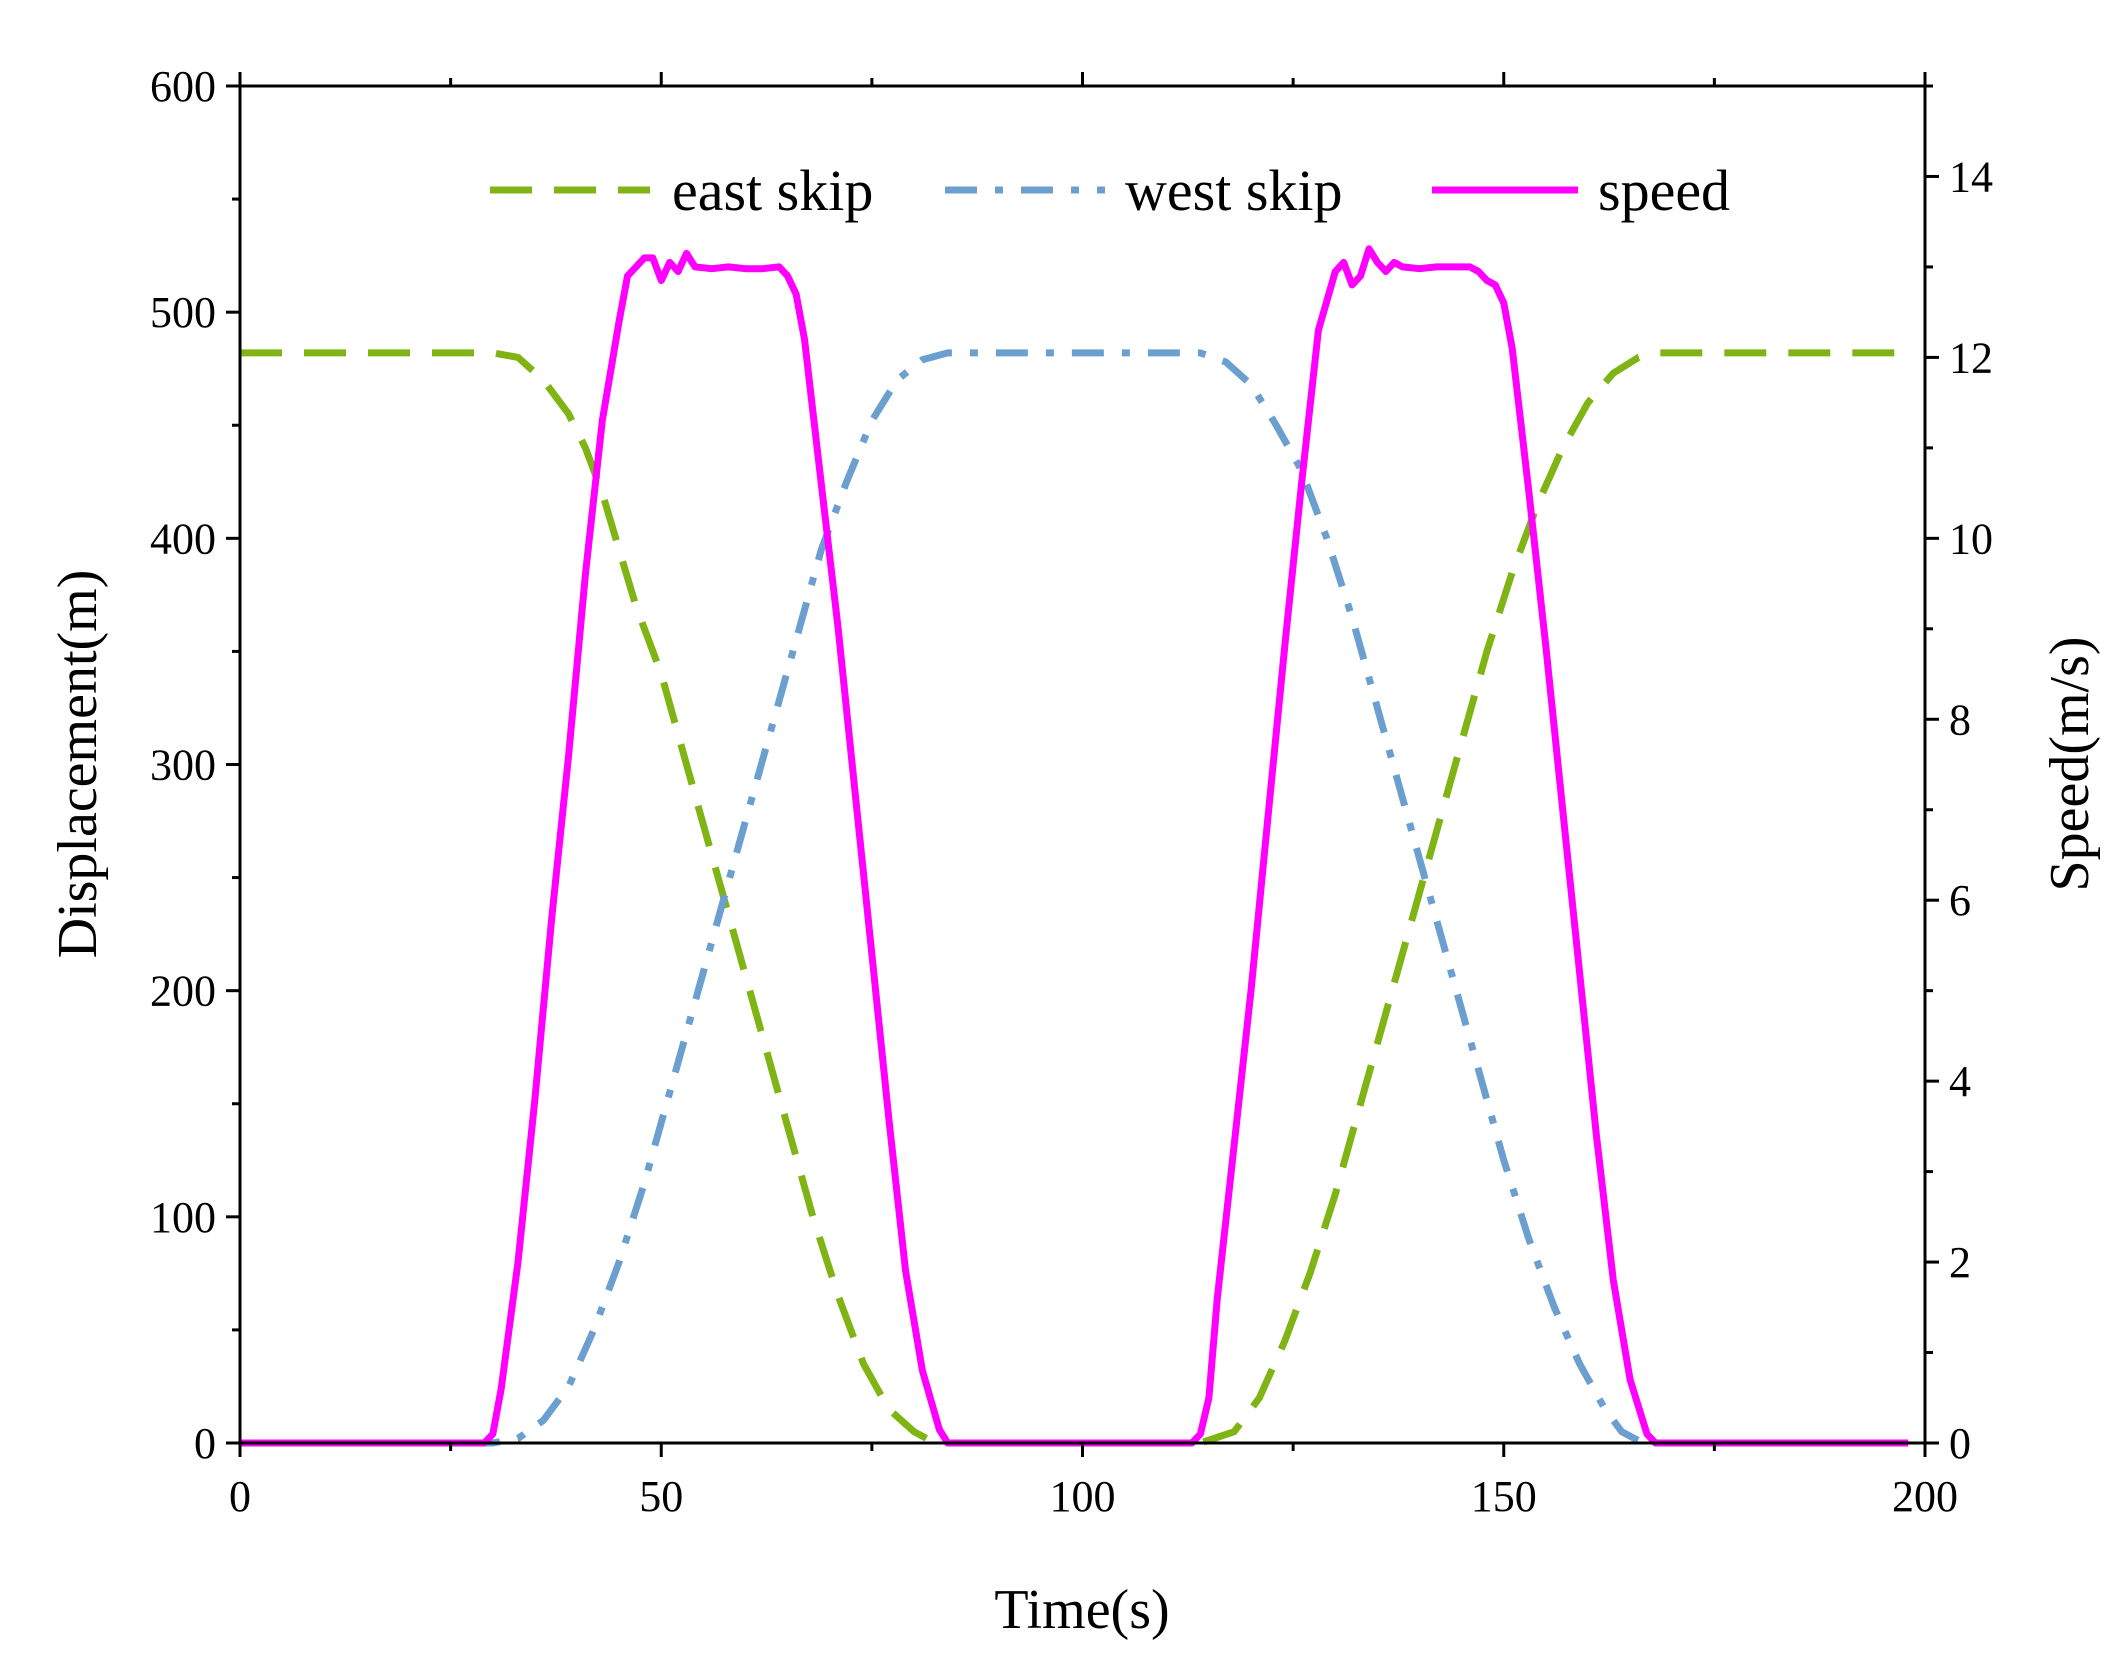 Image resolution: width=2106 pixels, height=1659 pixels. I want to click on y2-tick-label: 2, so click(1960, 1262).